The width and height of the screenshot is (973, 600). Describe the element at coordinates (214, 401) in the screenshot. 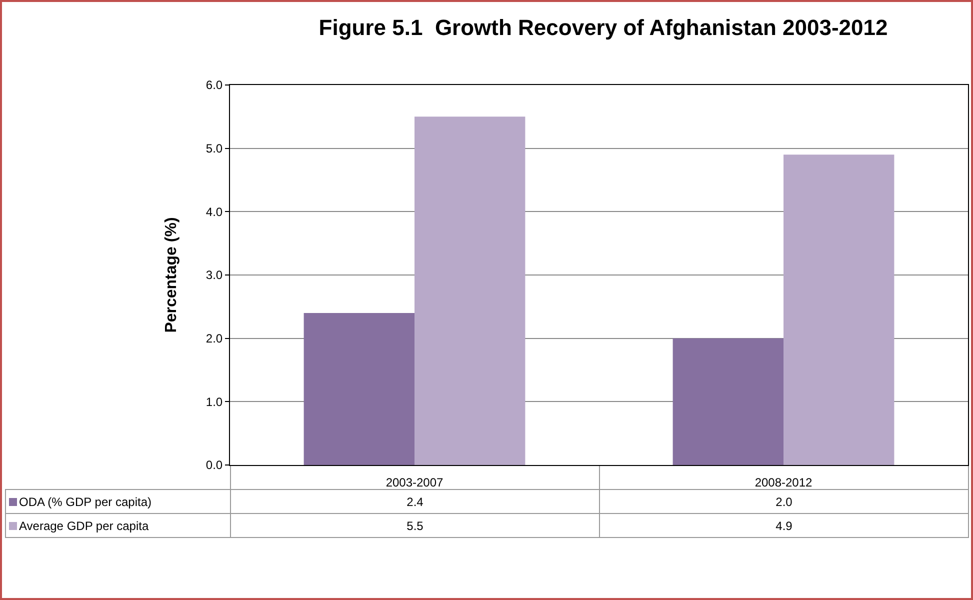

I see `y-tick-label: 1.0` at that location.